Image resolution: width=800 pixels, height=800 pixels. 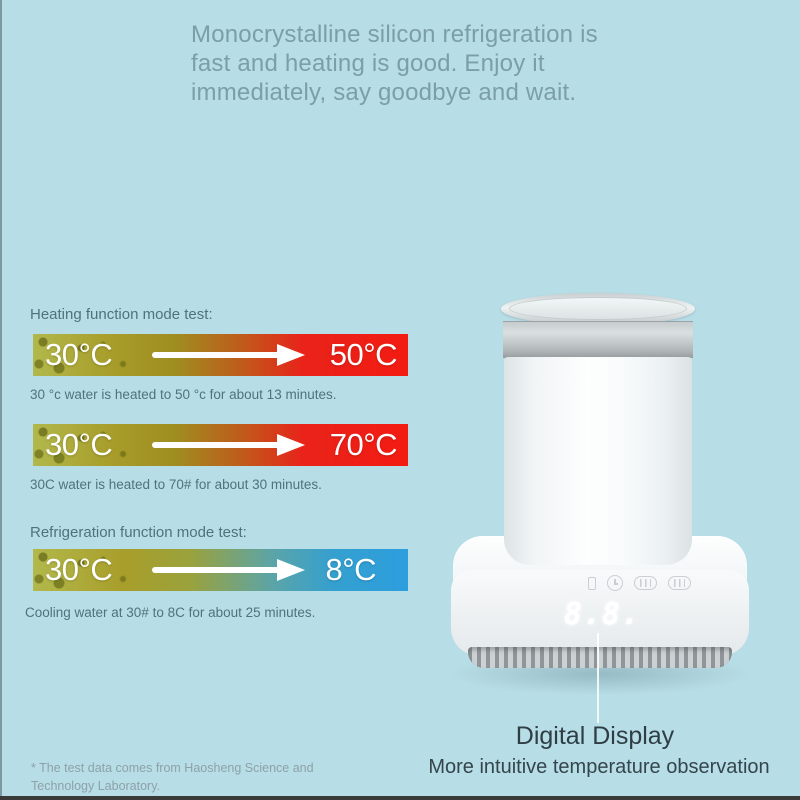 I want to click on indicator-light-icon, so click(x=592, y=583).